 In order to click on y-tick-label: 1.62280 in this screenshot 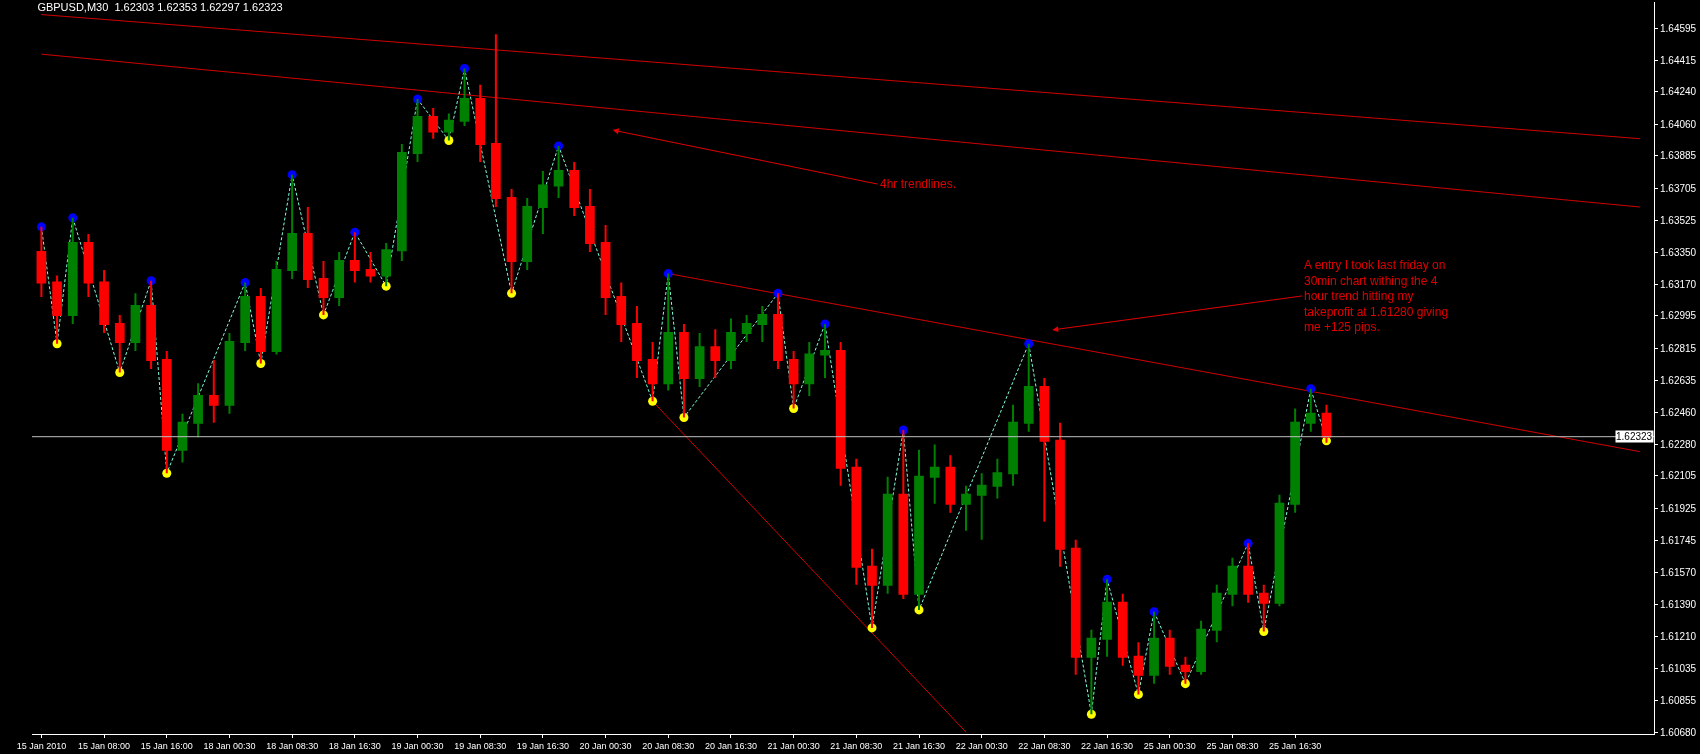, I will do `click(1678, 444)`.